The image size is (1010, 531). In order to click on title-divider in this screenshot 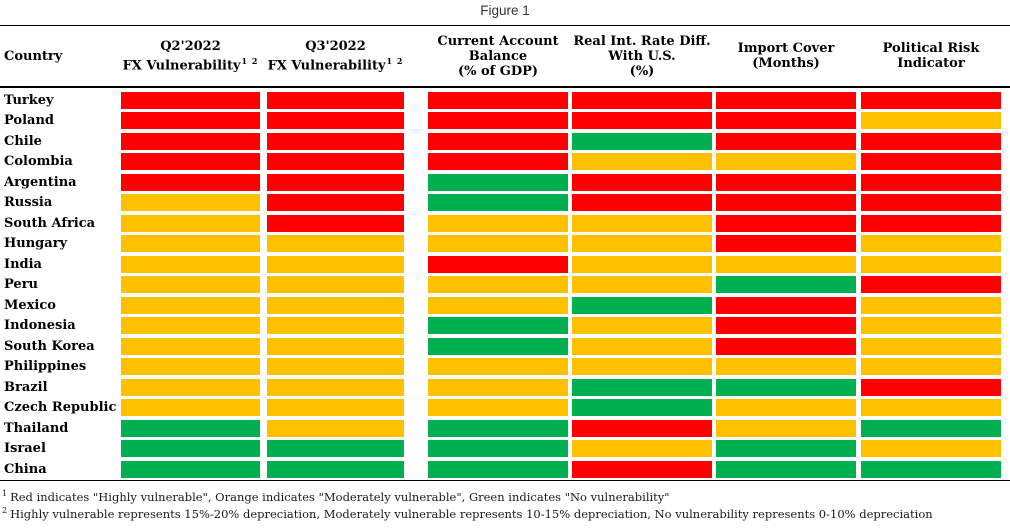, I will do `click(505, 25)`.